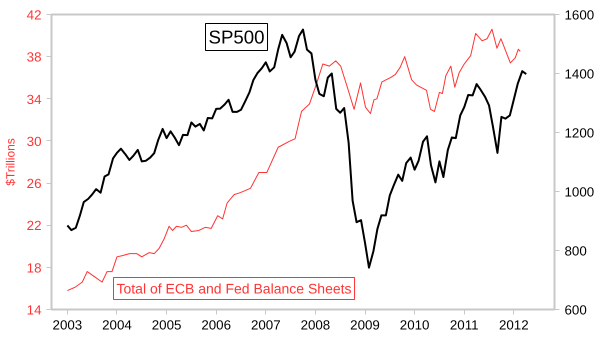 This screenshot has height=341, width=600. What do you see at coordinates (34, 99) in the screenshot?
I see `y-tick-label: 34` at bounding box center [34, 99].